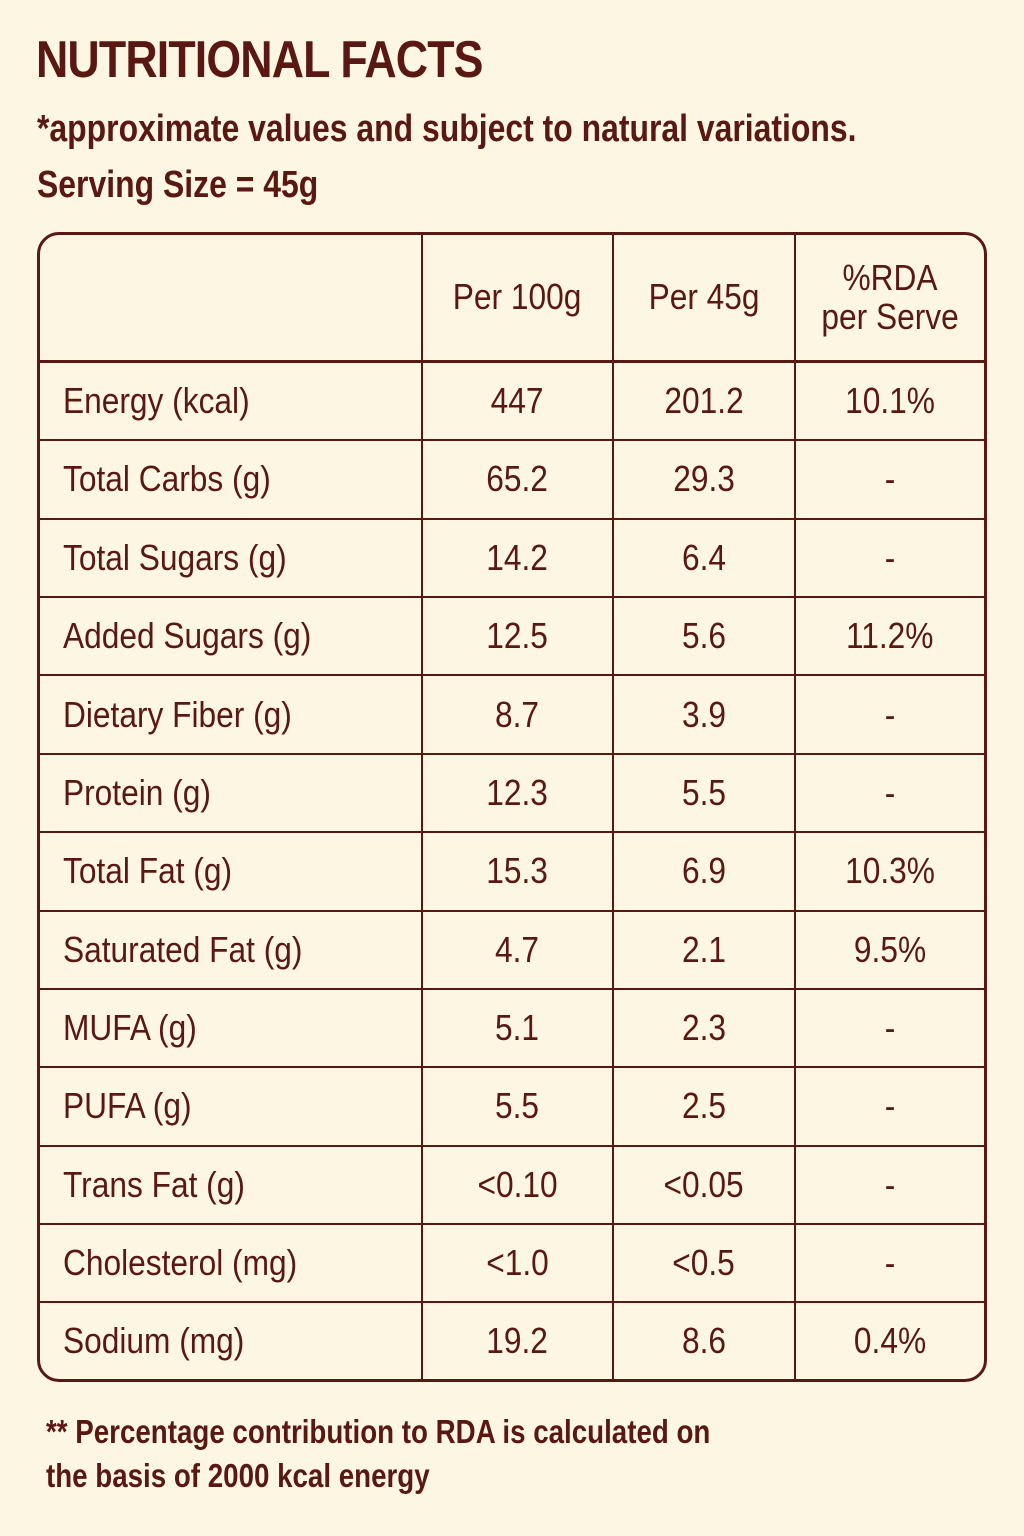 This screenshot has width=1024, height=1536. Describe the element at coordinates (518, 1107) in the screenshot. I see `per-100g-value: 5.5` at that location.